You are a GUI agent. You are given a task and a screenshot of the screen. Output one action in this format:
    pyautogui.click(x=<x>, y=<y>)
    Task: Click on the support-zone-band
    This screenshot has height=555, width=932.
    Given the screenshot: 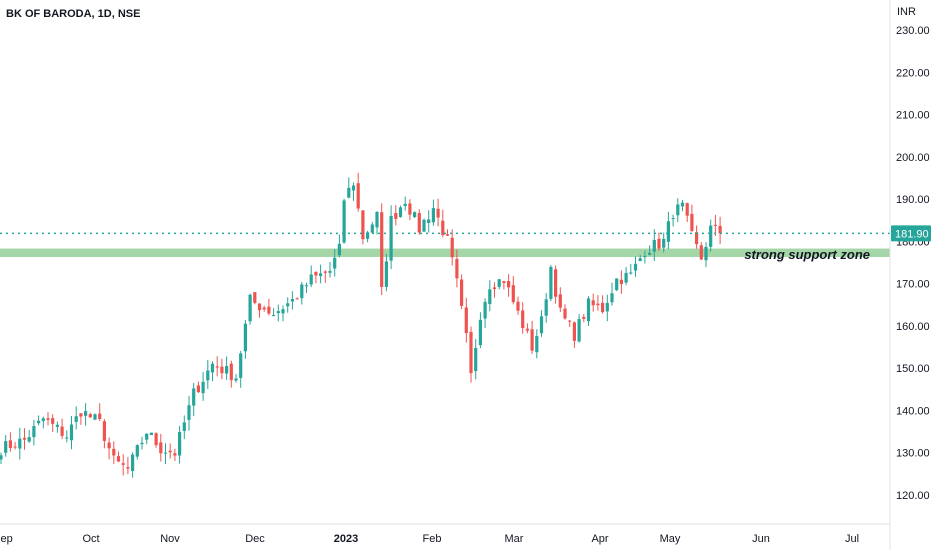 What is the action you would take?
    pyautogui.click(x=445, y=253)
    